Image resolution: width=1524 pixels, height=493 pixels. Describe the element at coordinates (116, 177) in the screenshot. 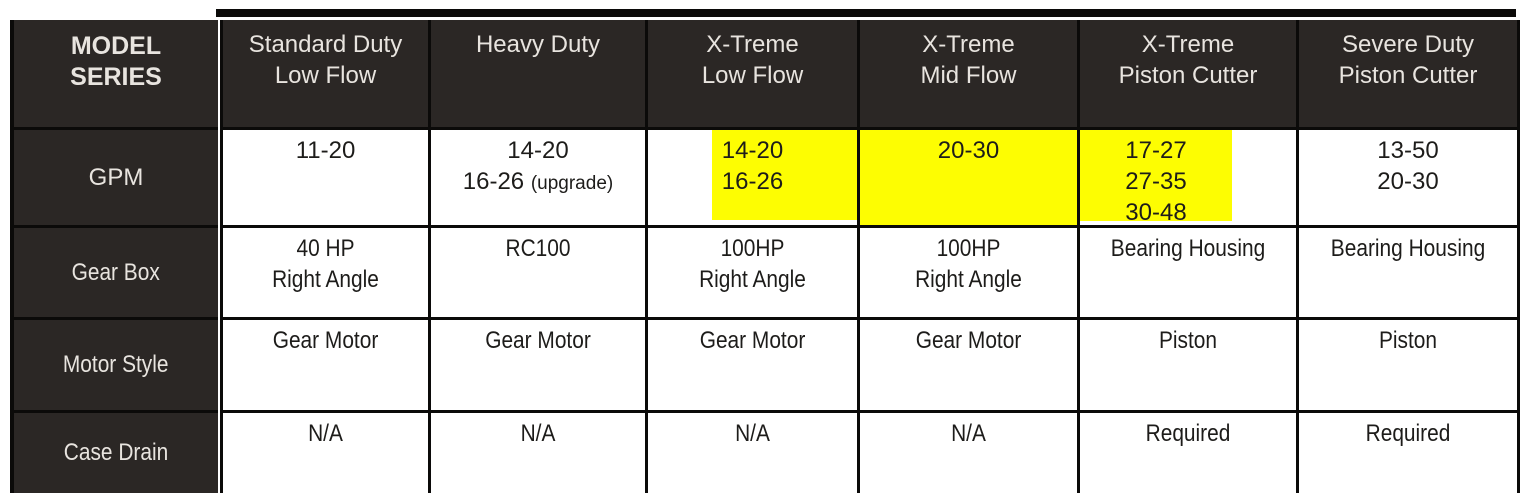

I see `row-label-gpm: GPM` at that location.